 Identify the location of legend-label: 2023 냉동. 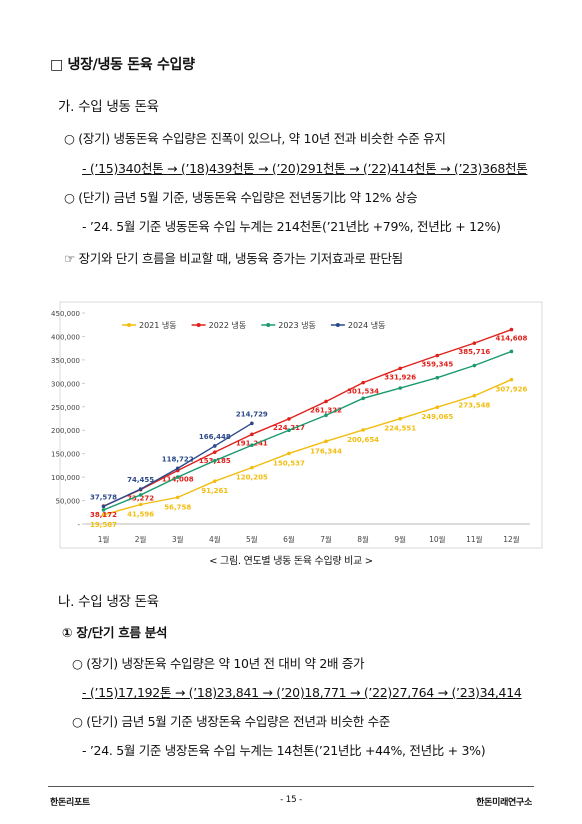
(297, 325).